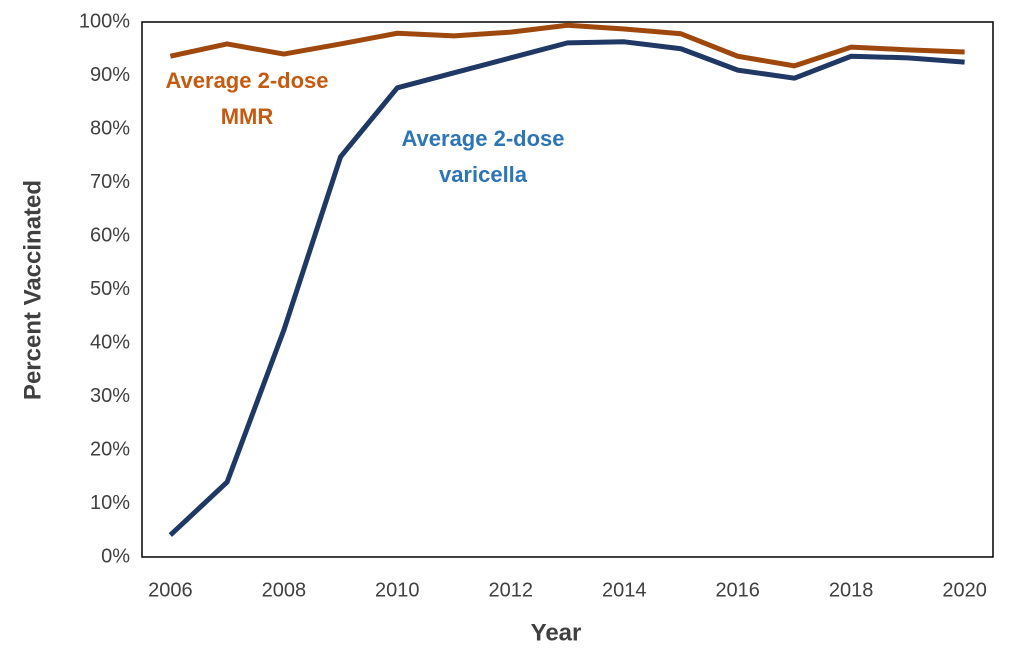 The height and width of the screenshot is (649, 1011). I want to click on x-tick-label: 2006, so click(170, 590).